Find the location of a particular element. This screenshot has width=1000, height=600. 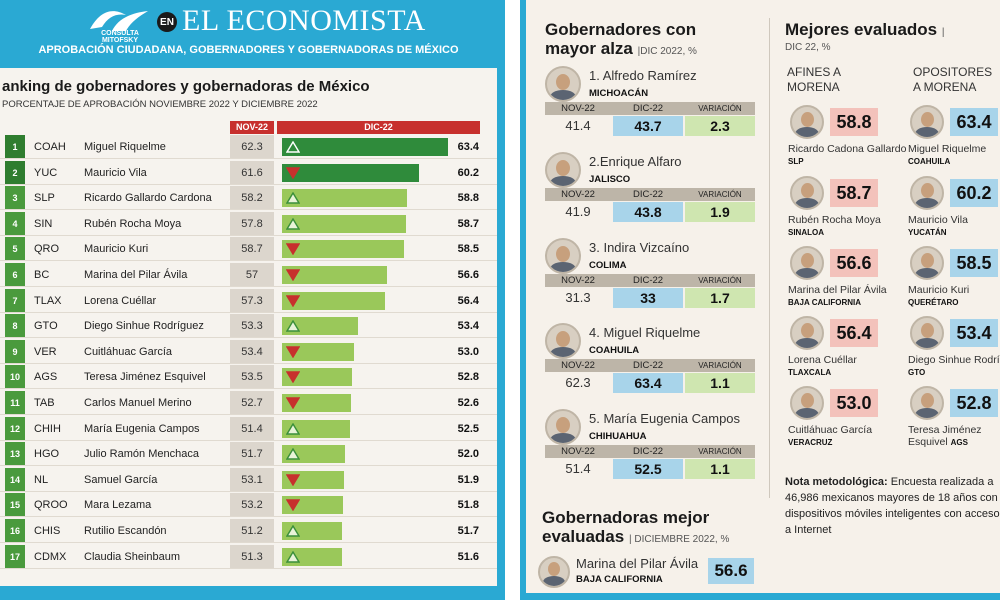

state-abbr: YUC is located at coordinates (46, 172).